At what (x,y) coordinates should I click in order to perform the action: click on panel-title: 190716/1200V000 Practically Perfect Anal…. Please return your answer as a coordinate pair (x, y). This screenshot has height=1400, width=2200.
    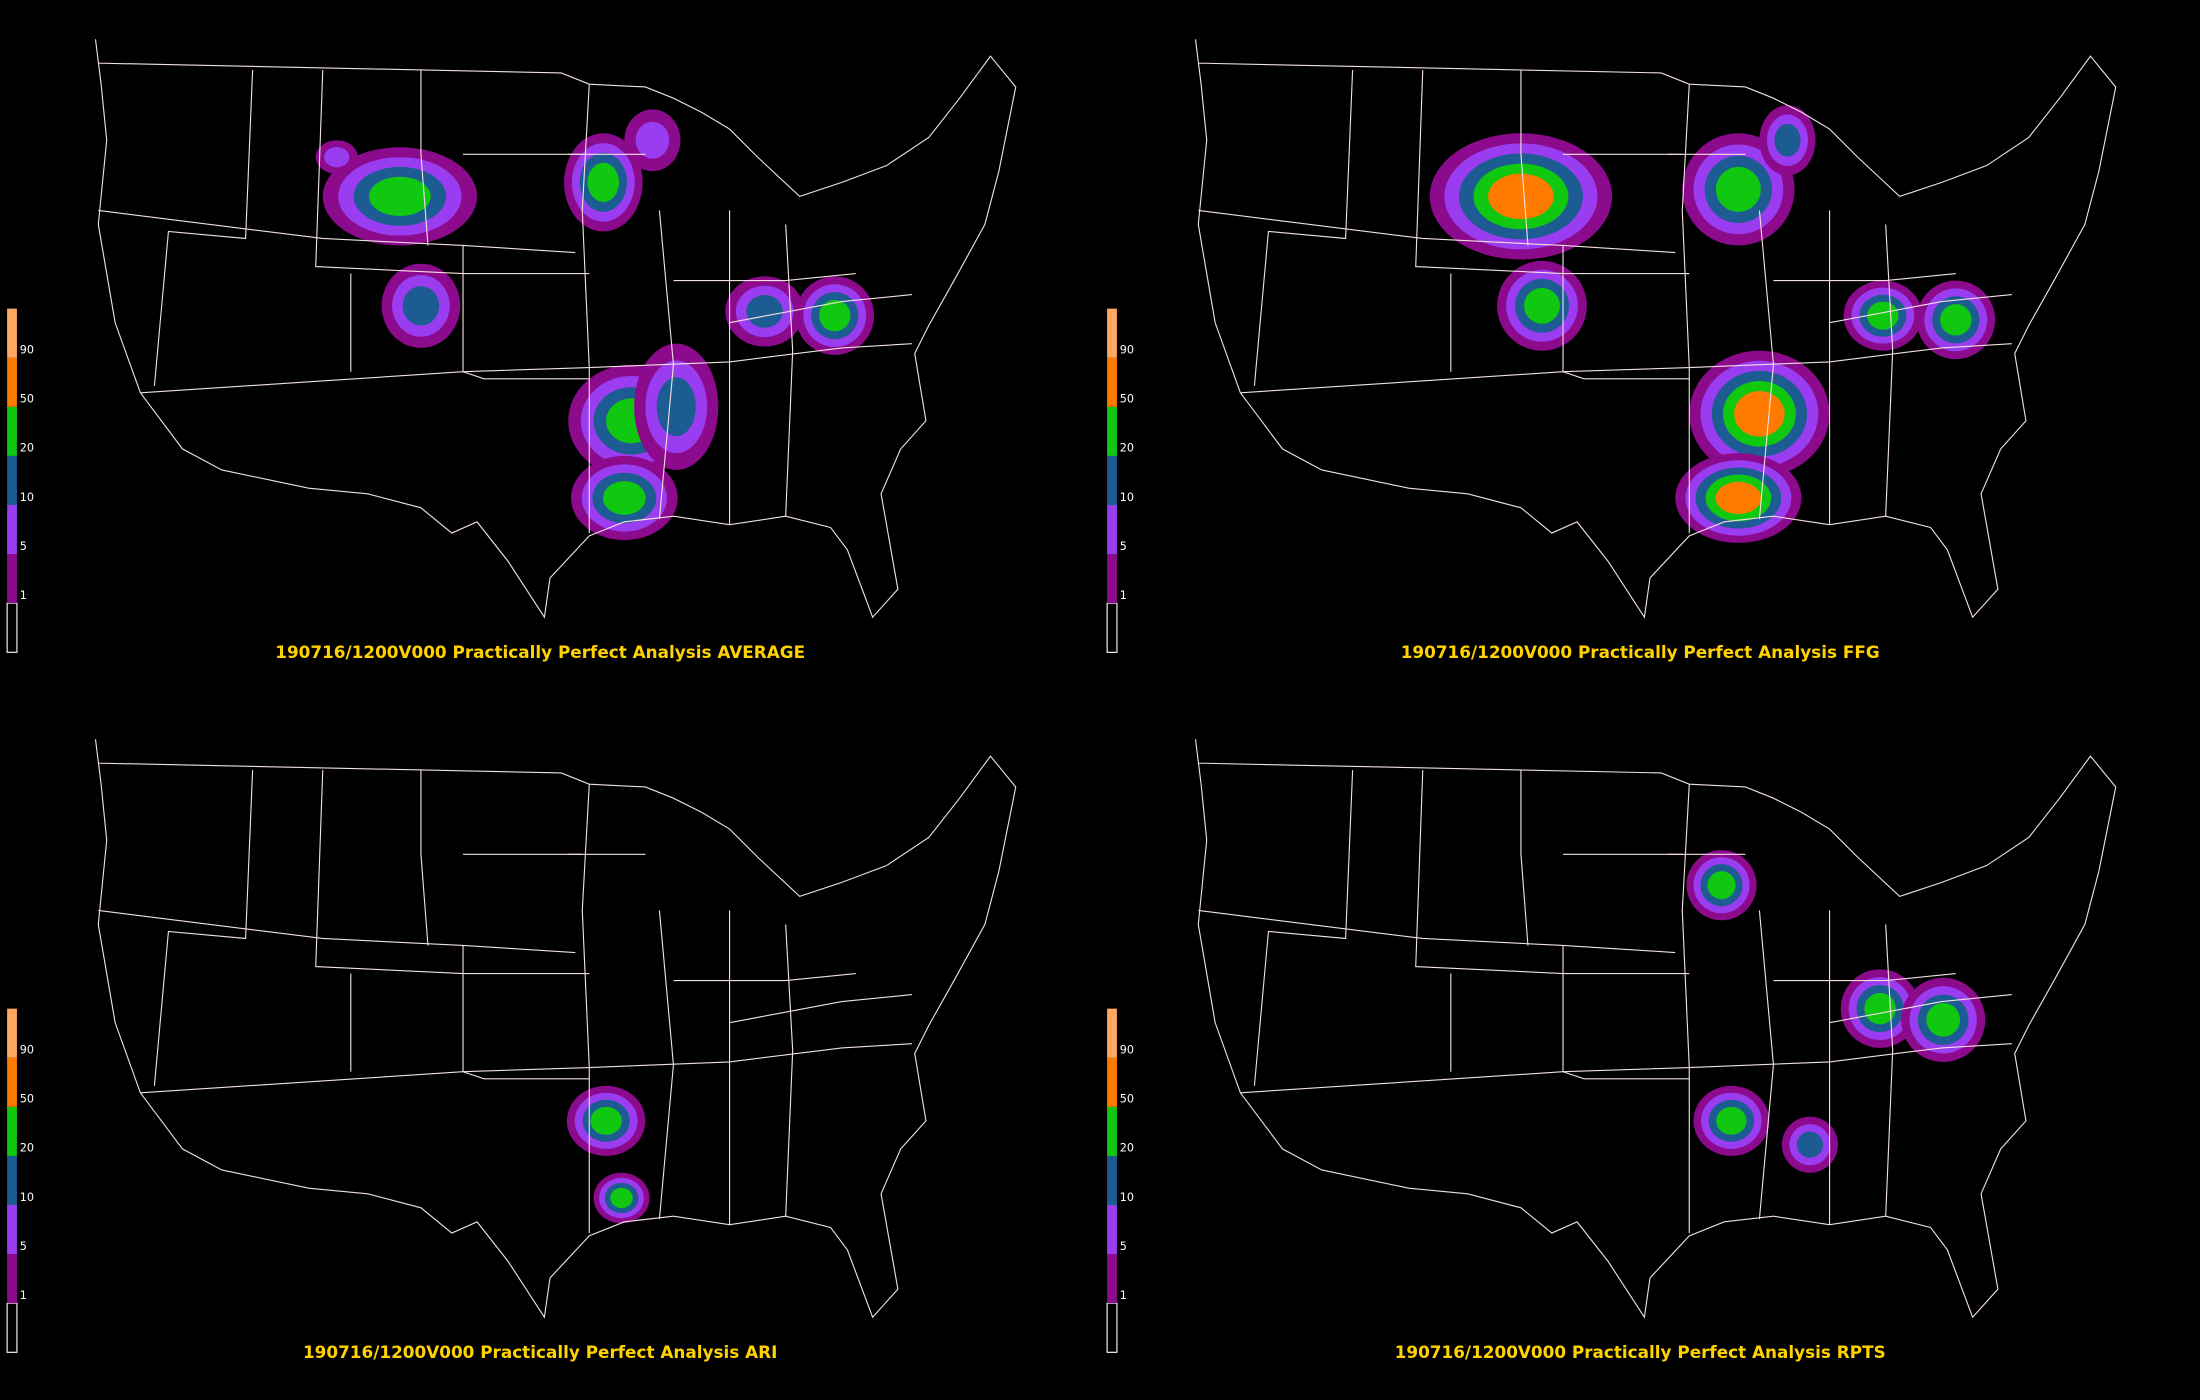
    Looking at the image, I should click on (540, 1352).